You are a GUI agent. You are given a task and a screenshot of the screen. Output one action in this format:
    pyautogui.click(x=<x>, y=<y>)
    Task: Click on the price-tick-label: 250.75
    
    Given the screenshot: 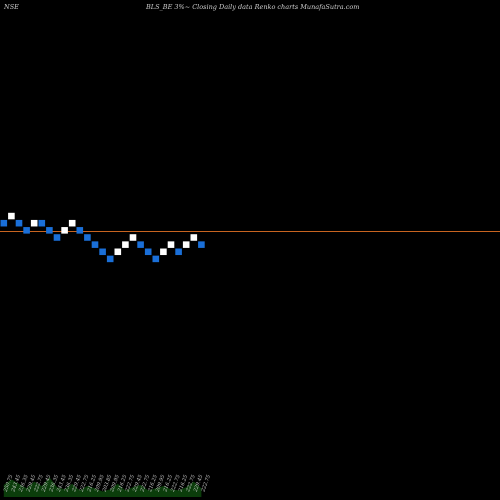 What is the action you would take?
    pyautogui.click(x=8, y=483)
    